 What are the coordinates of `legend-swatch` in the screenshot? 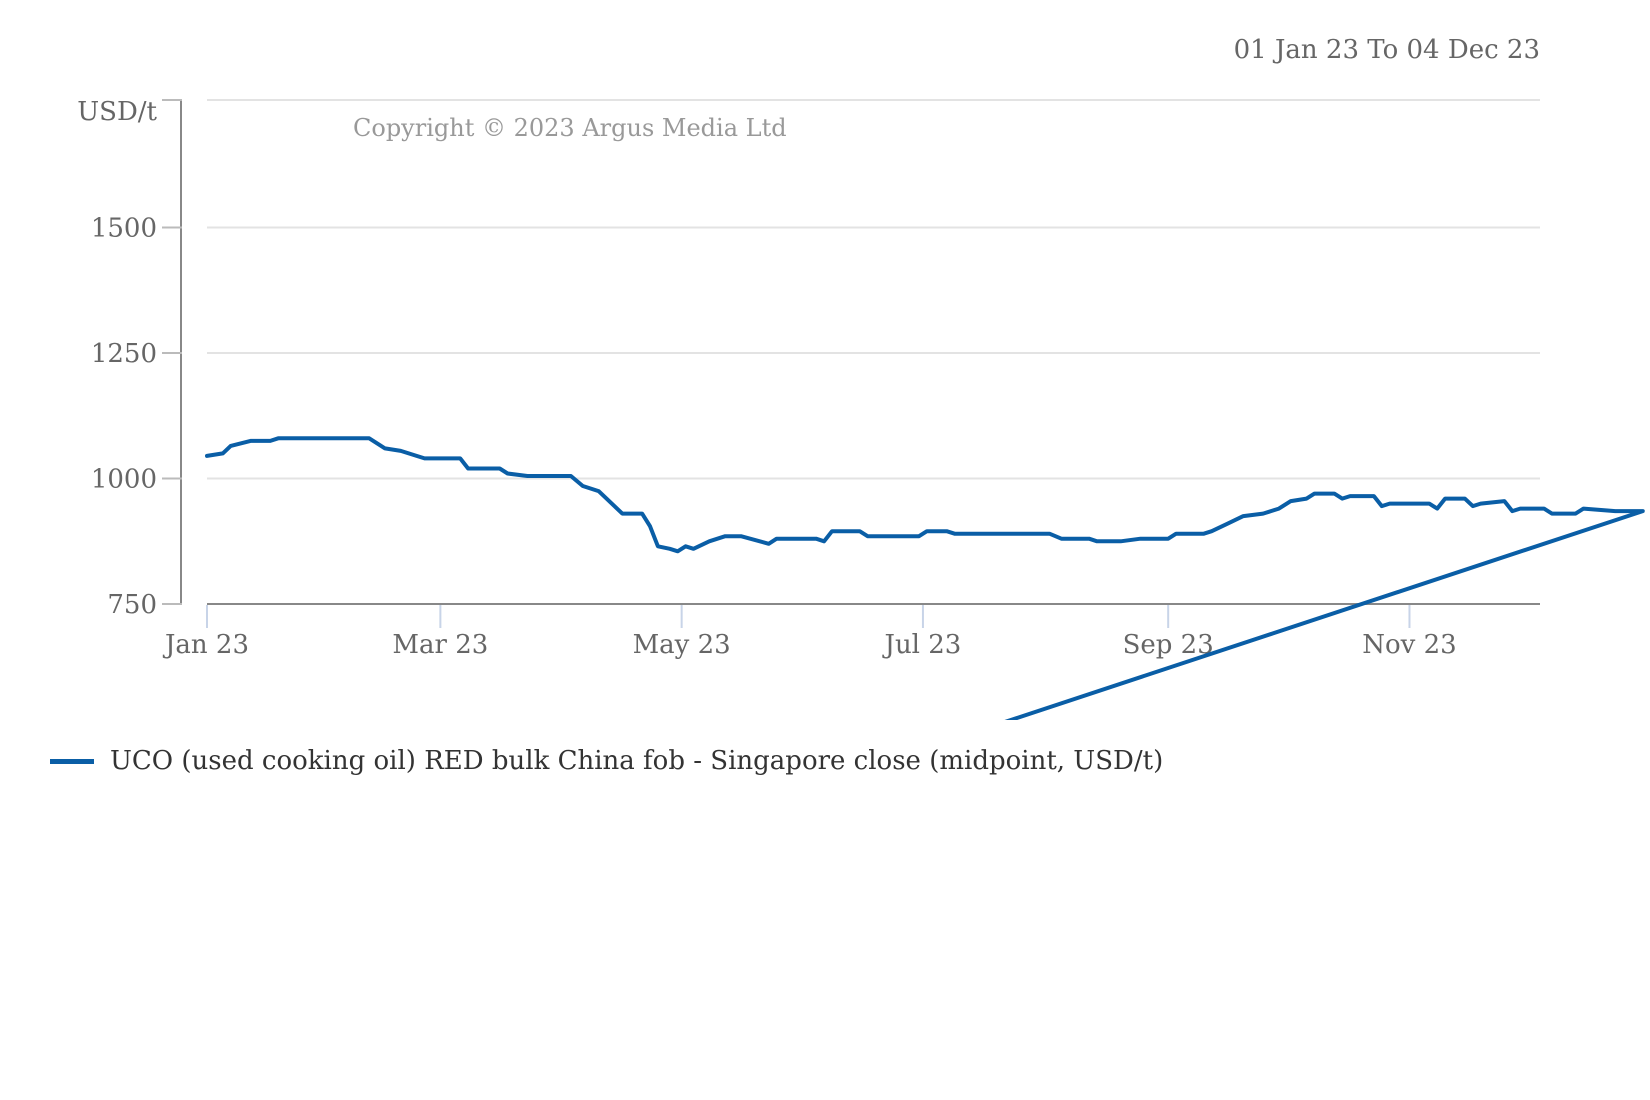 It's located at (72, 761).